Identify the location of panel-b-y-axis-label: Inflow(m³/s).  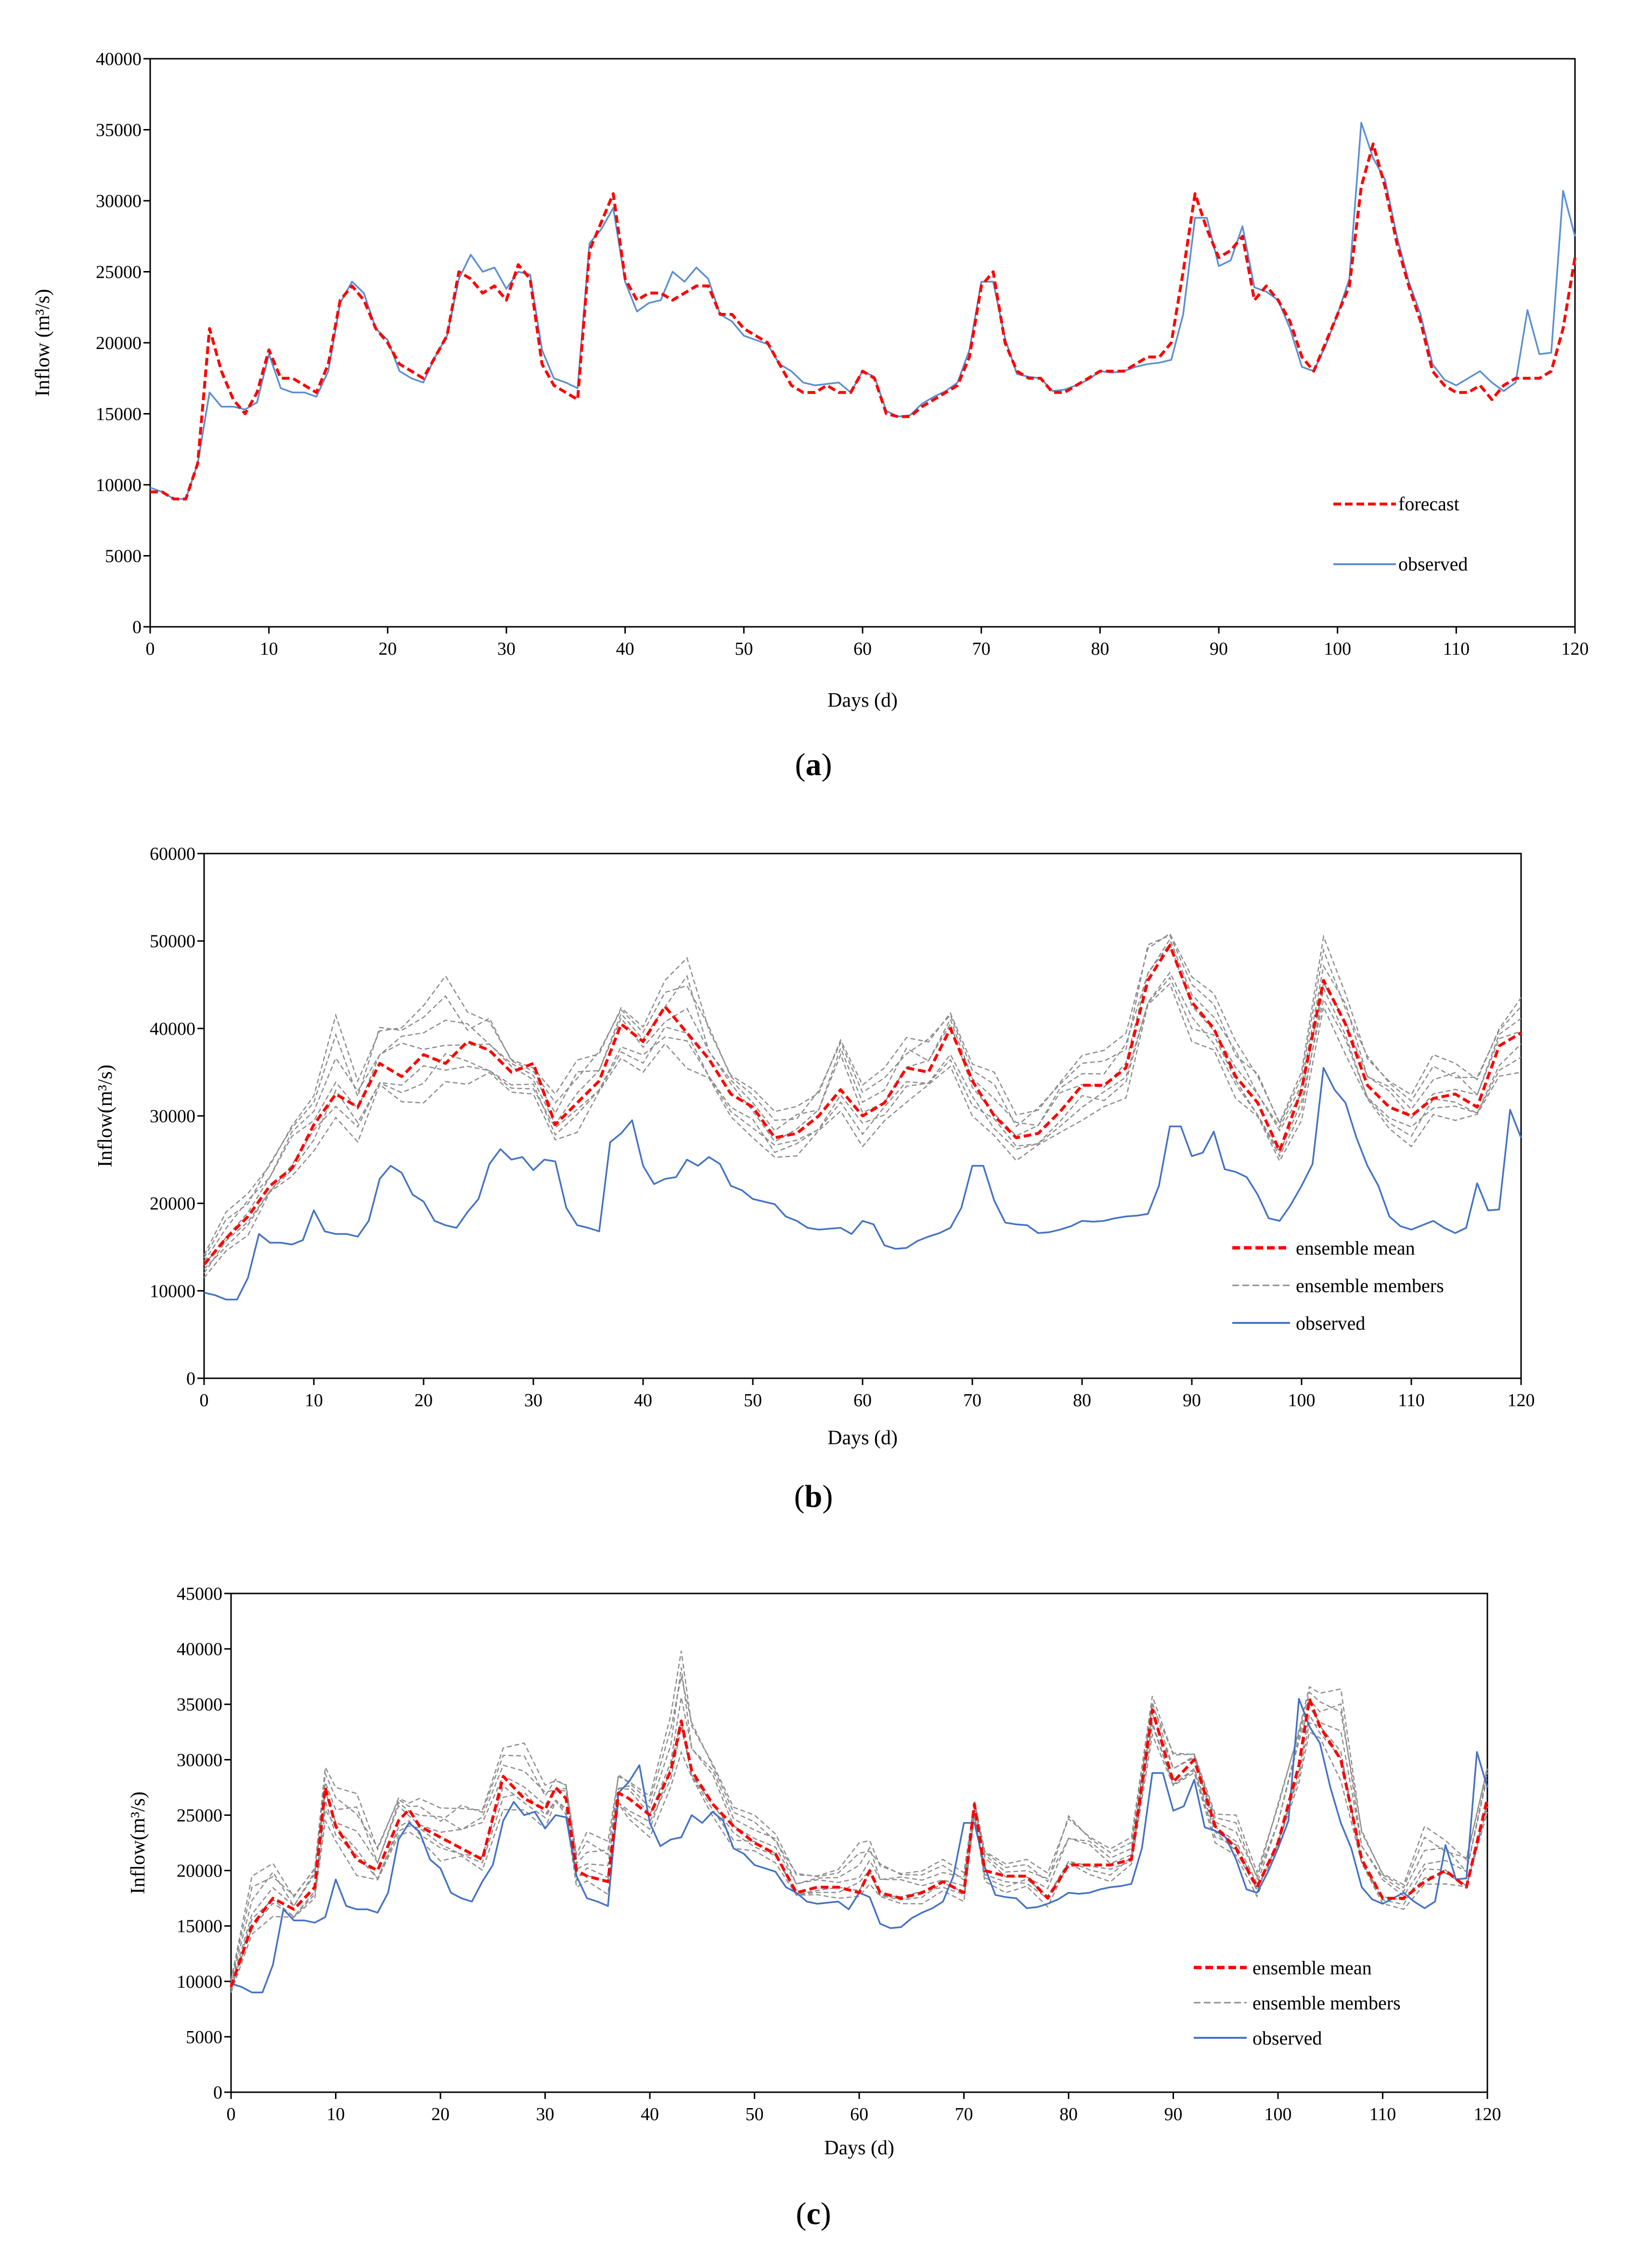
(105, 1115).